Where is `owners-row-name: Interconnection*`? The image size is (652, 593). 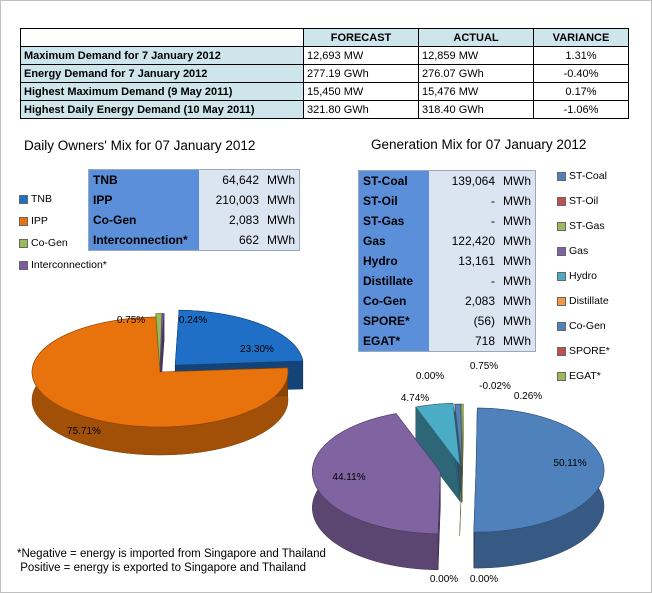 owners-row-name: Interconnection* is located at coordinates (143, 240).